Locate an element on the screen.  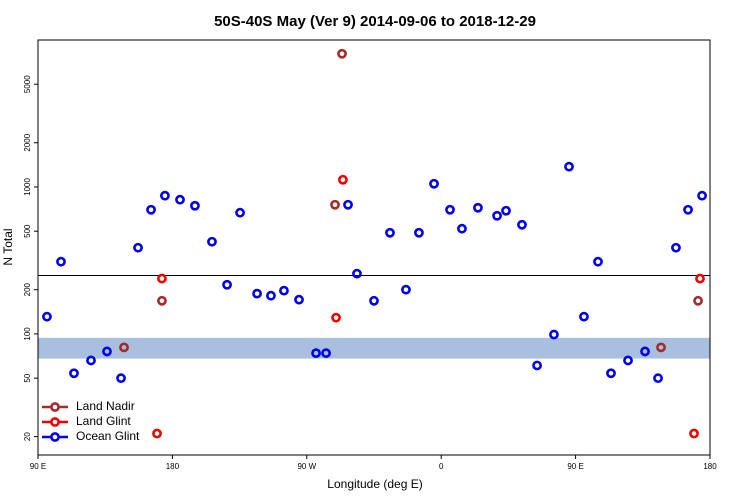
x-tick-label: 90 W is located at coordinates (306, 466).